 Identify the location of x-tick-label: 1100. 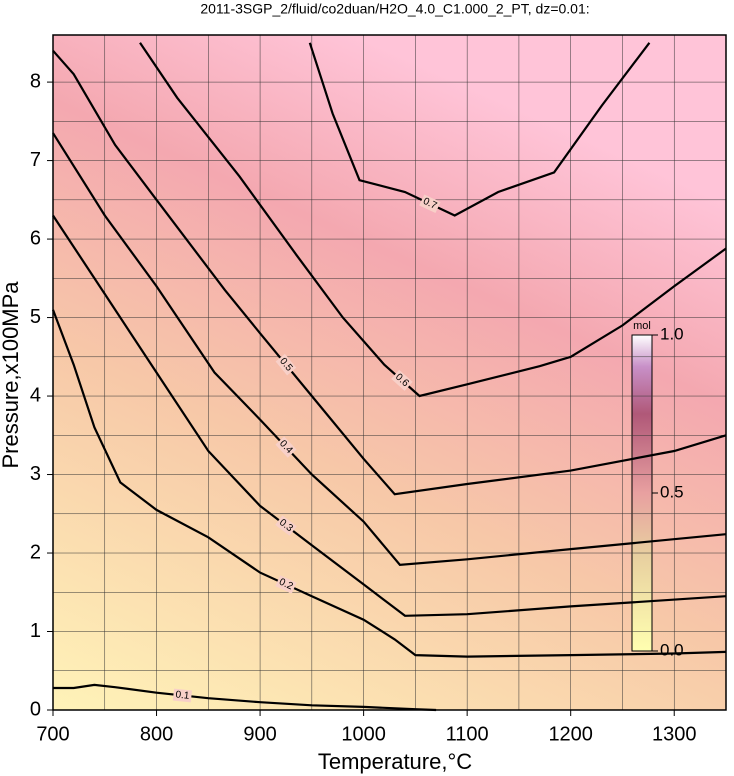
(467, 734).